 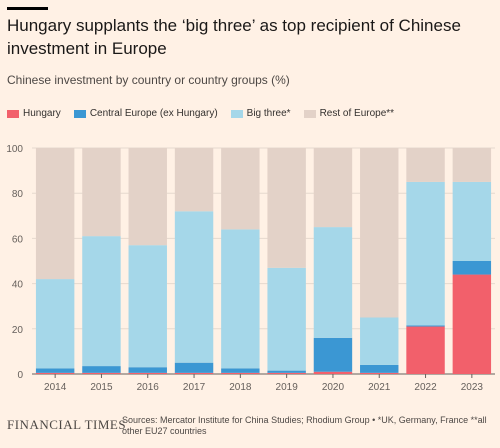 I want to click on legend-item: Hungary, so click(x=34, y=113).